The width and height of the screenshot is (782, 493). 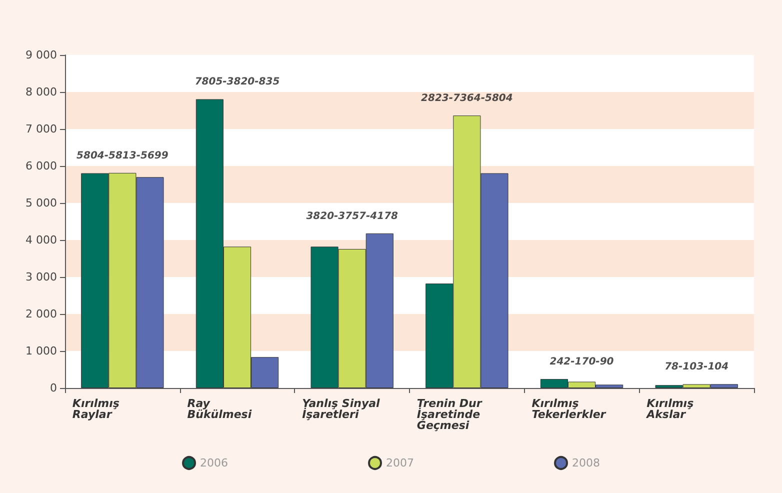 What do you see at coordinates (237, 82) in the screenshot?
I see `annotation: 7805-3820-835` at bounding box center [237, 82].